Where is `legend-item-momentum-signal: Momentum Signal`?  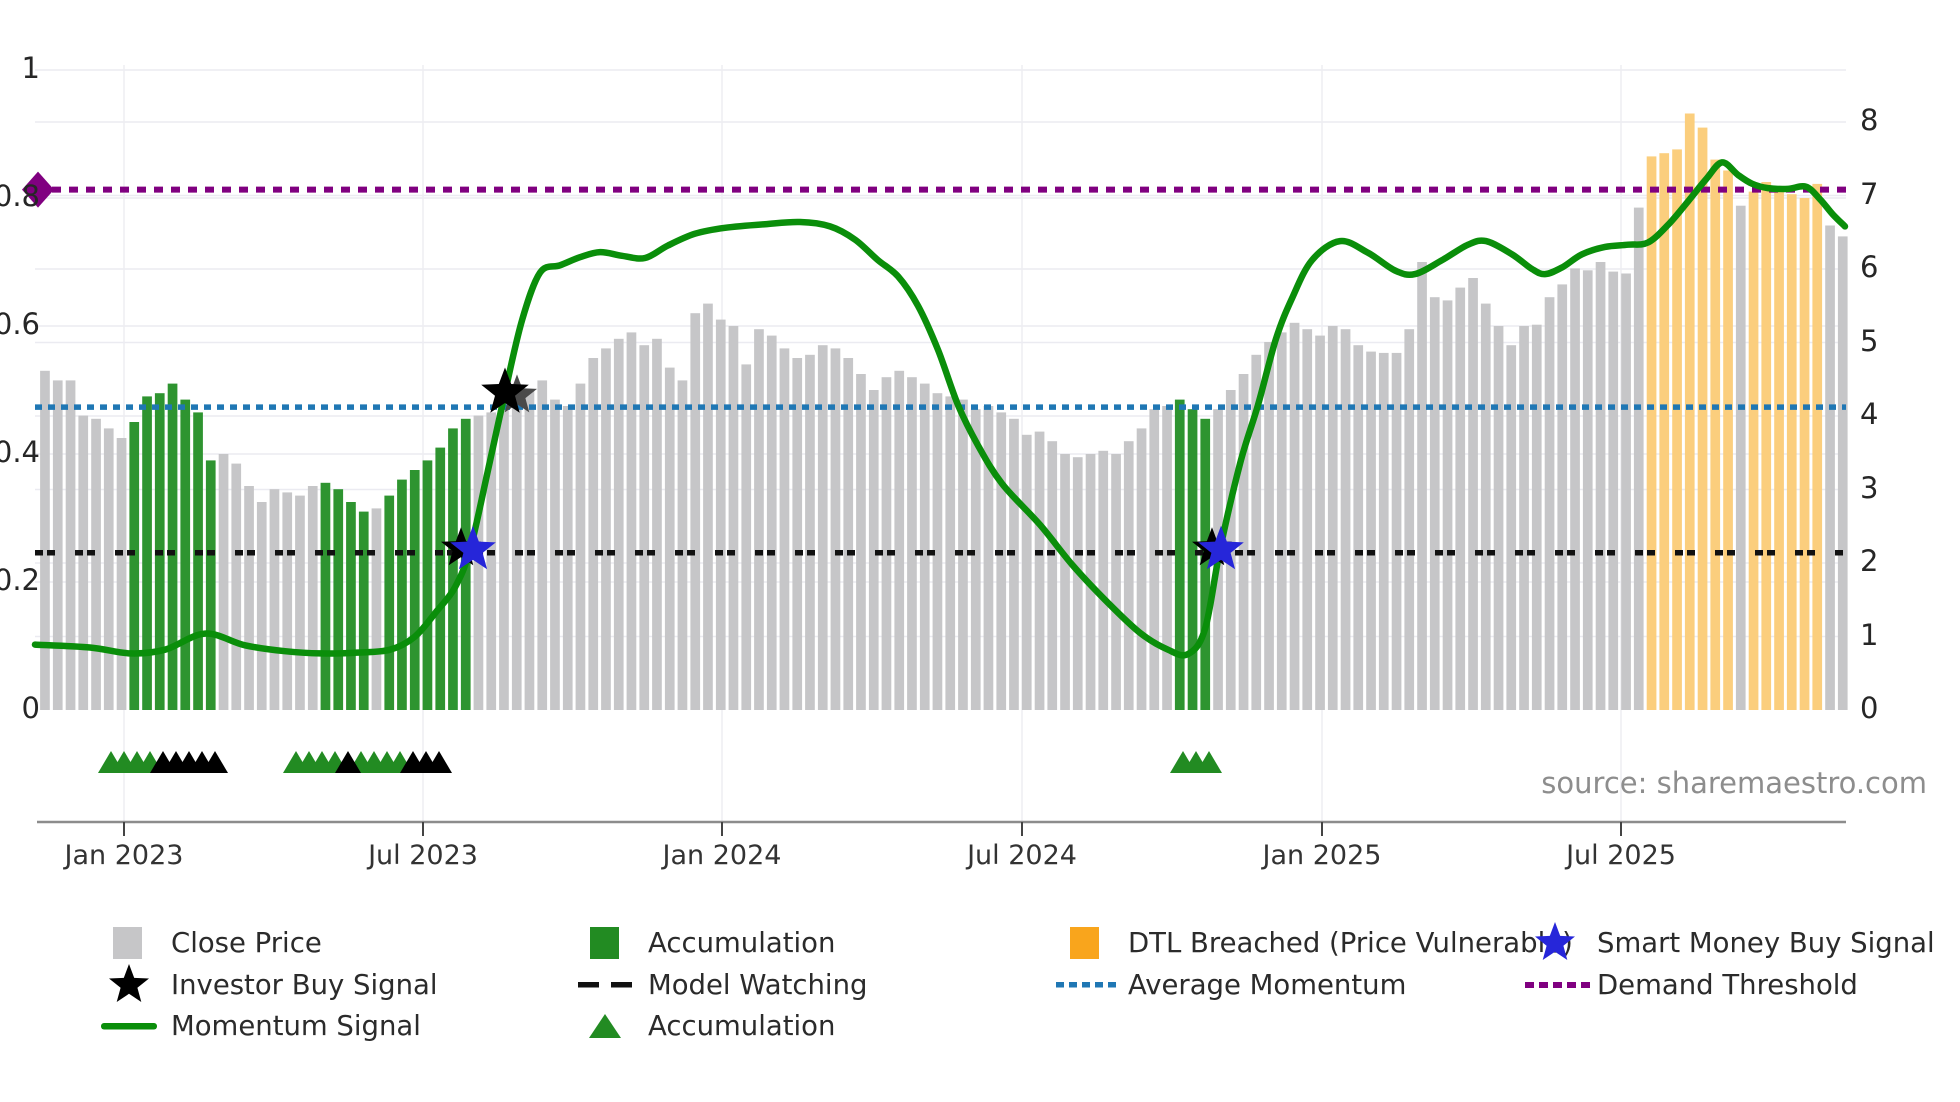 legend-item-momentum-signal: Momentum Signal is located at coordinates (258, 1026).